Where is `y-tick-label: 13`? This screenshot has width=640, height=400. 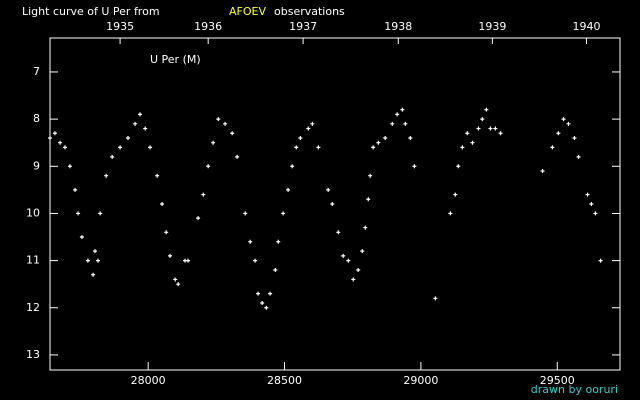 y-tick-label: 13 is located at coordinates (33, 354).